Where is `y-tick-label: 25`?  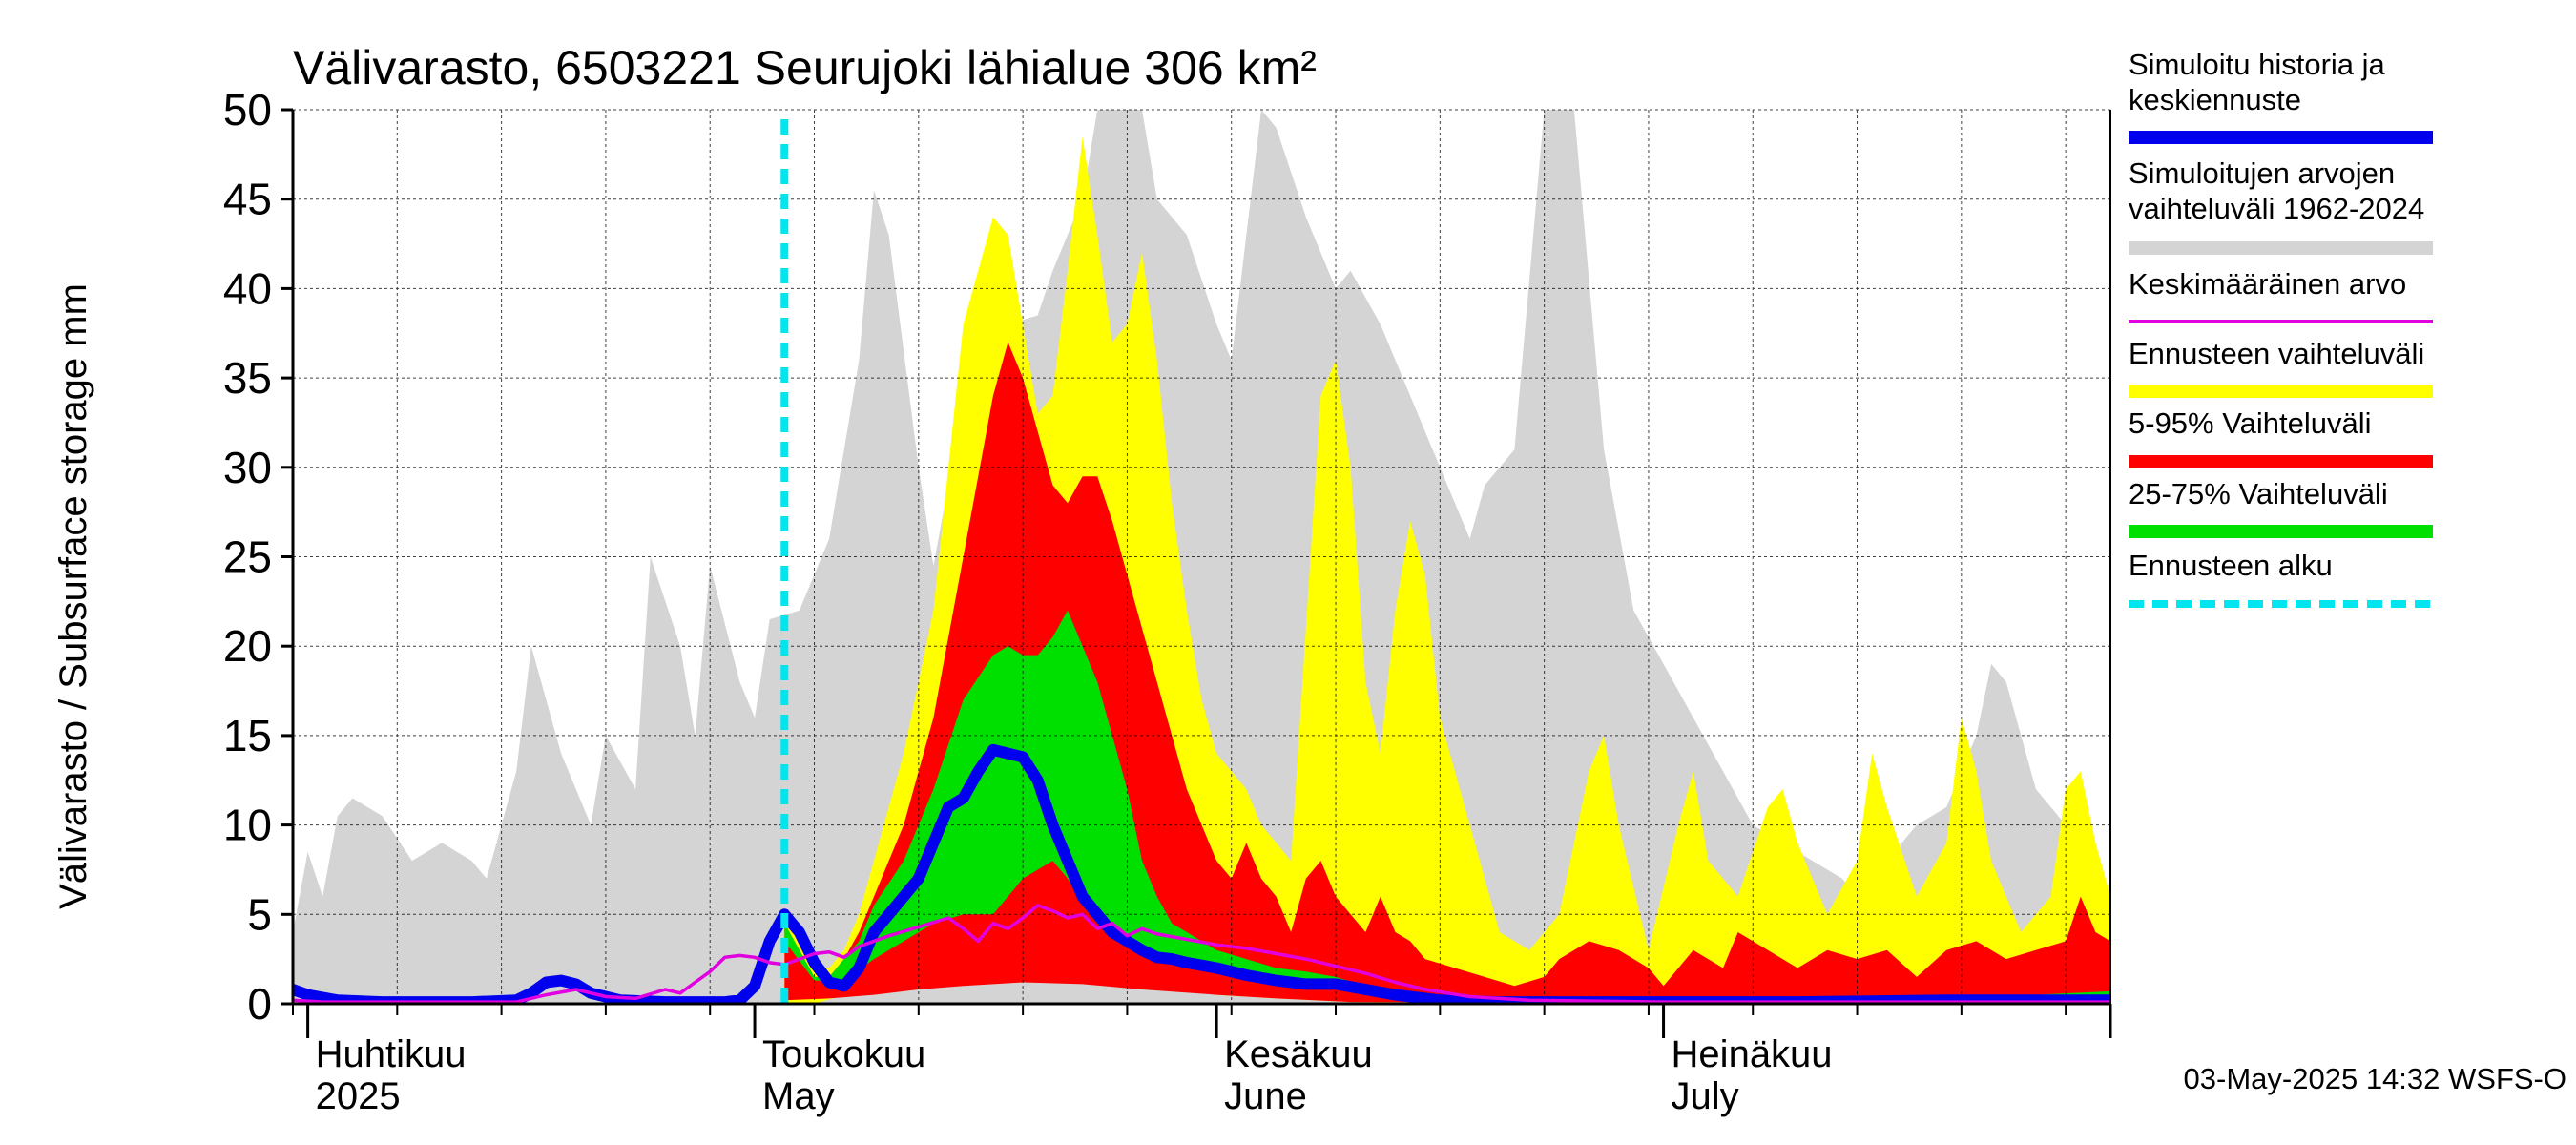 y-tick-label: 25 is located at coordinates (247, 557).